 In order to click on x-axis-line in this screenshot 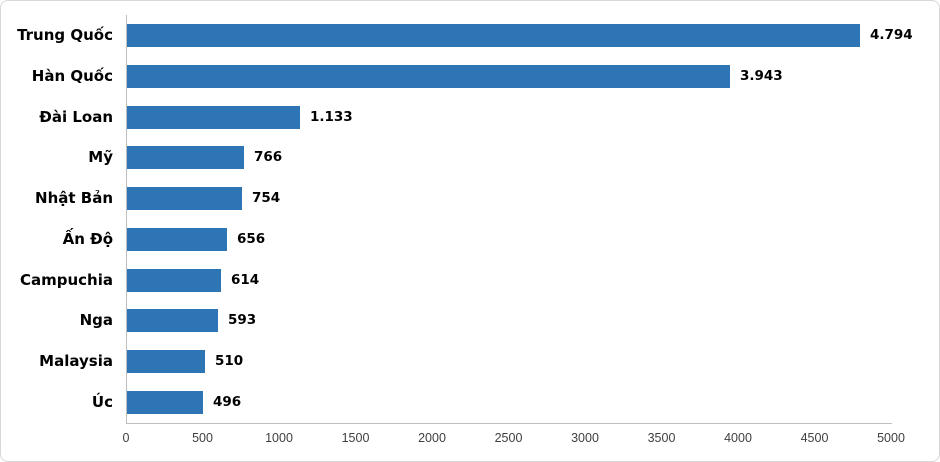, I will do `click(509, 423)`.